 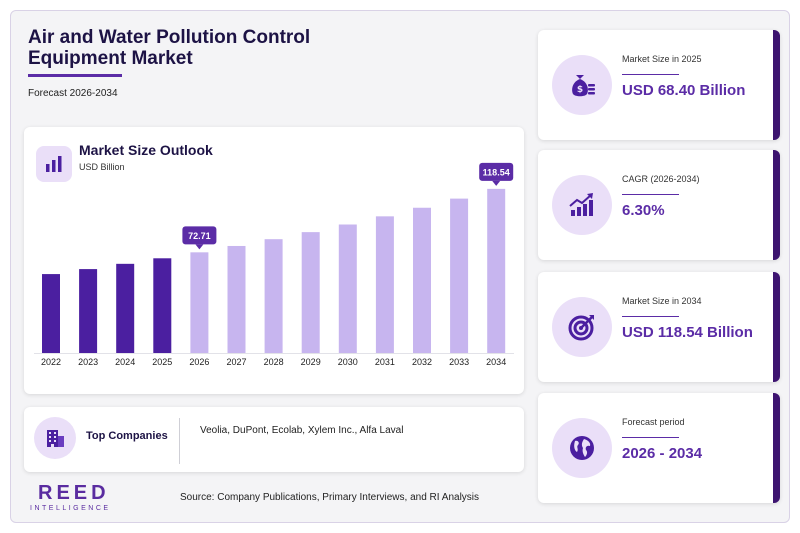 What do you see at coordinates (662, 301) in the screenshot?
I see `stat-label: Market Size in 2034` at bounding box center [662, 301].